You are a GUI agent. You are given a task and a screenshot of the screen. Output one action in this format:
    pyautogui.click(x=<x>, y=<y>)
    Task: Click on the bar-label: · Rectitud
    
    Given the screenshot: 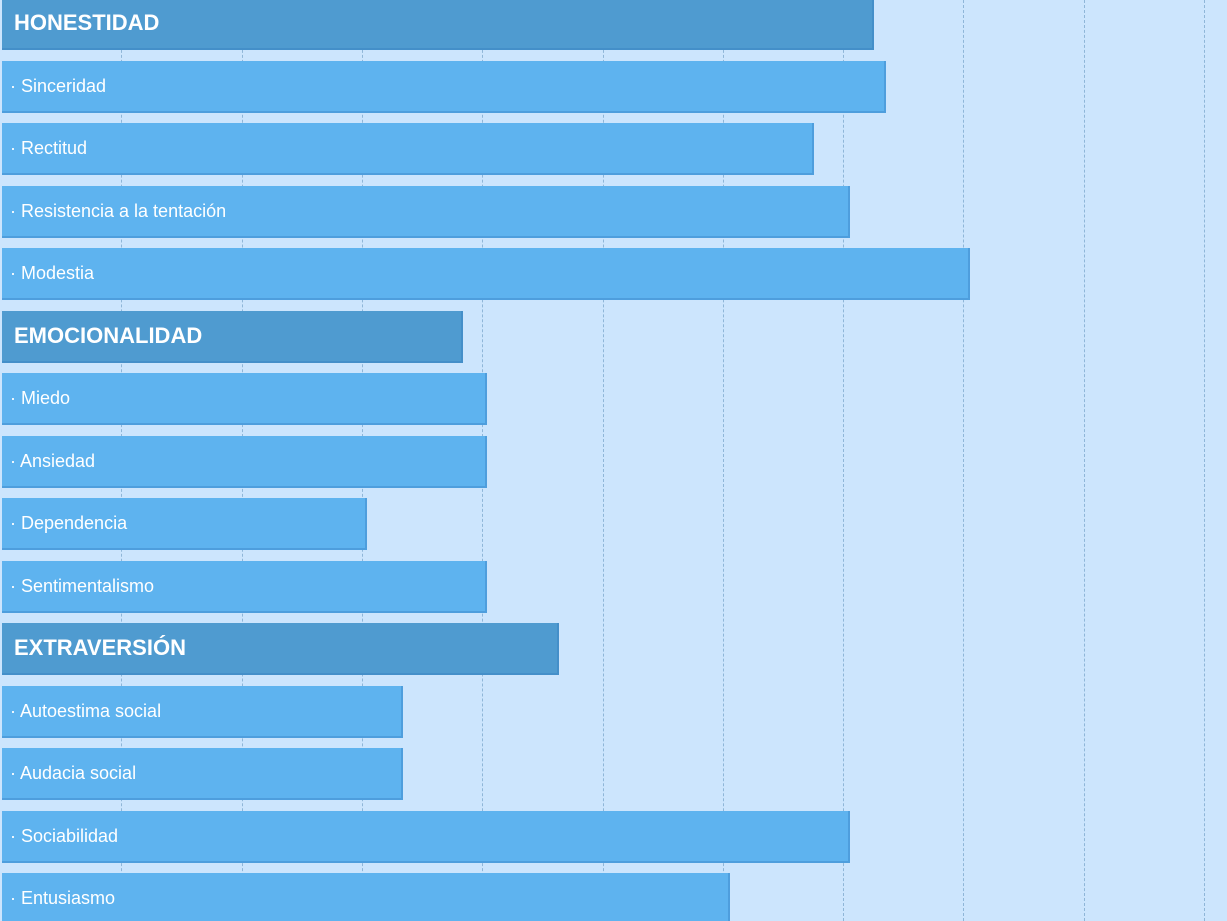 What is the action you would take?
    pyautogui.click(x=49, y=147)
    